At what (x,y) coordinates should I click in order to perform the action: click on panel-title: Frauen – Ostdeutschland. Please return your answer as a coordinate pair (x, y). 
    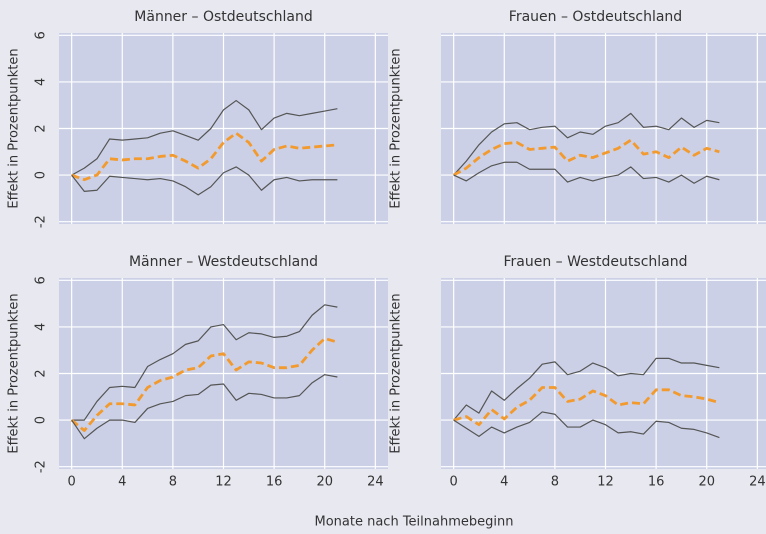
    Looking at the image, I should click on (595, 17).